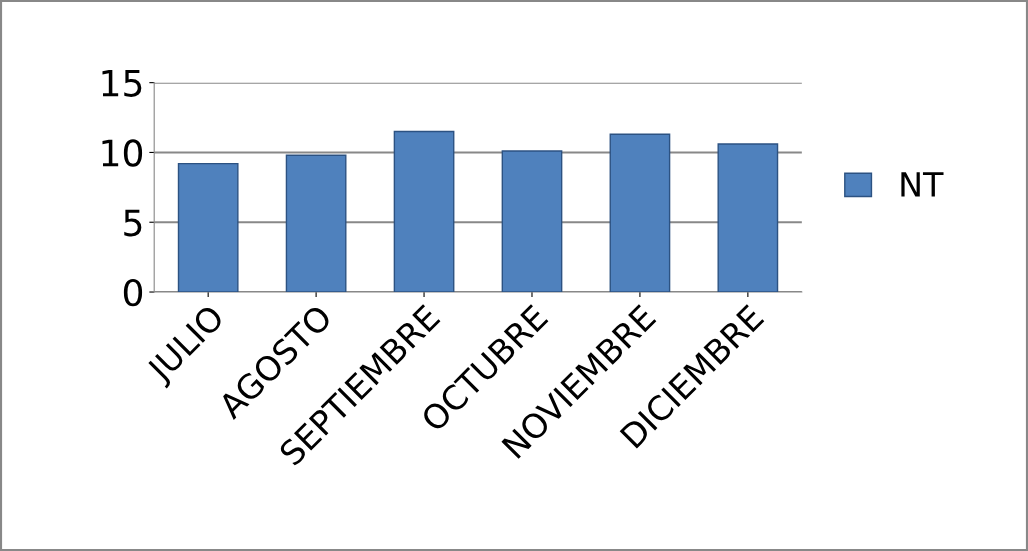  I want to click on y-tick-label: 5, so click(133, 223).